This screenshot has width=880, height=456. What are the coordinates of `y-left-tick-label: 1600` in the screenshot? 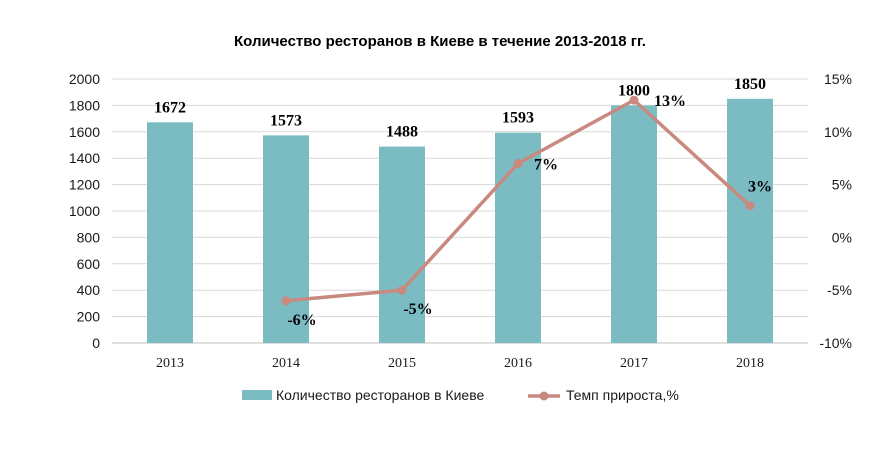 It's located at (84, 132).